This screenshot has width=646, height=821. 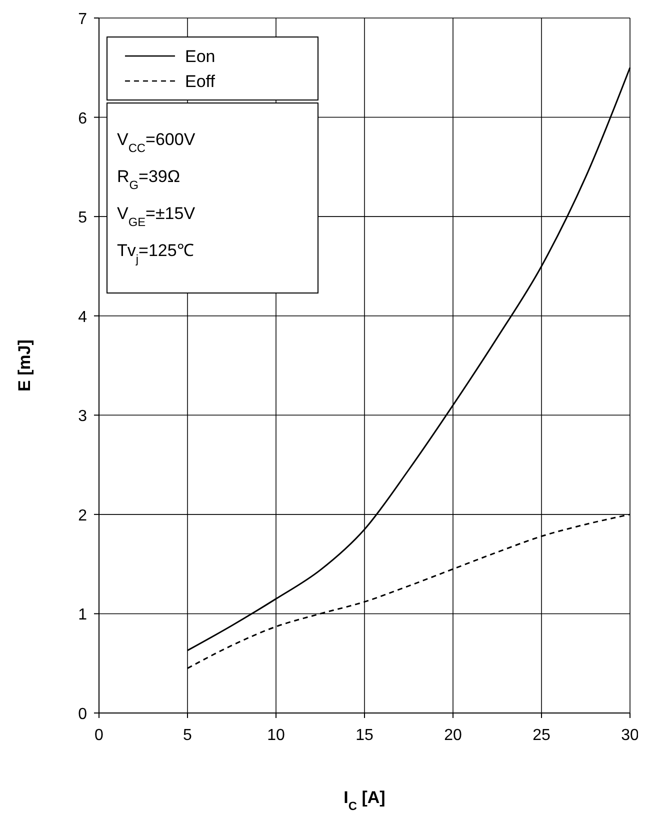 I want to click on annotation: Tv$_{j}$=125℃, so click(x=155, y=253).